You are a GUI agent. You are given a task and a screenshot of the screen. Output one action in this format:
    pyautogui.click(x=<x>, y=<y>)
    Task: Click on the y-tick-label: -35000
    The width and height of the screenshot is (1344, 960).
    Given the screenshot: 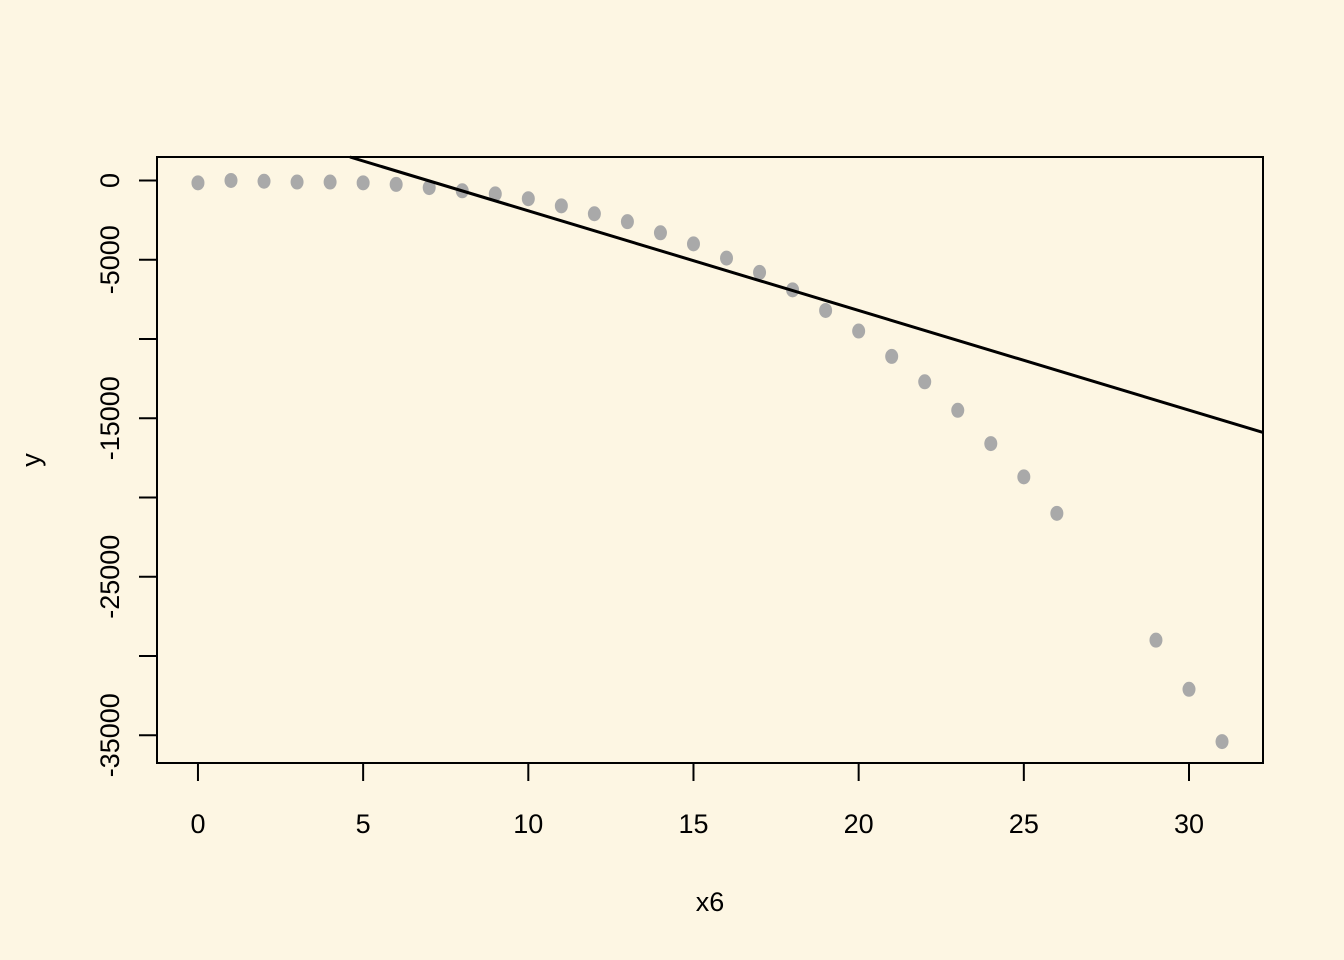 What is the action you would take?
    pyautogui.click(x=110, y=735)
    